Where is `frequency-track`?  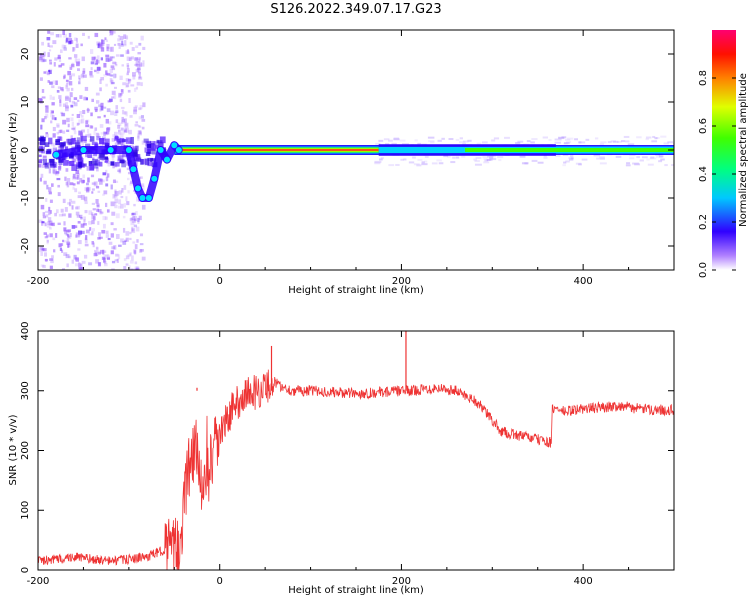 frequency-track is located at coordinates (117, 171).